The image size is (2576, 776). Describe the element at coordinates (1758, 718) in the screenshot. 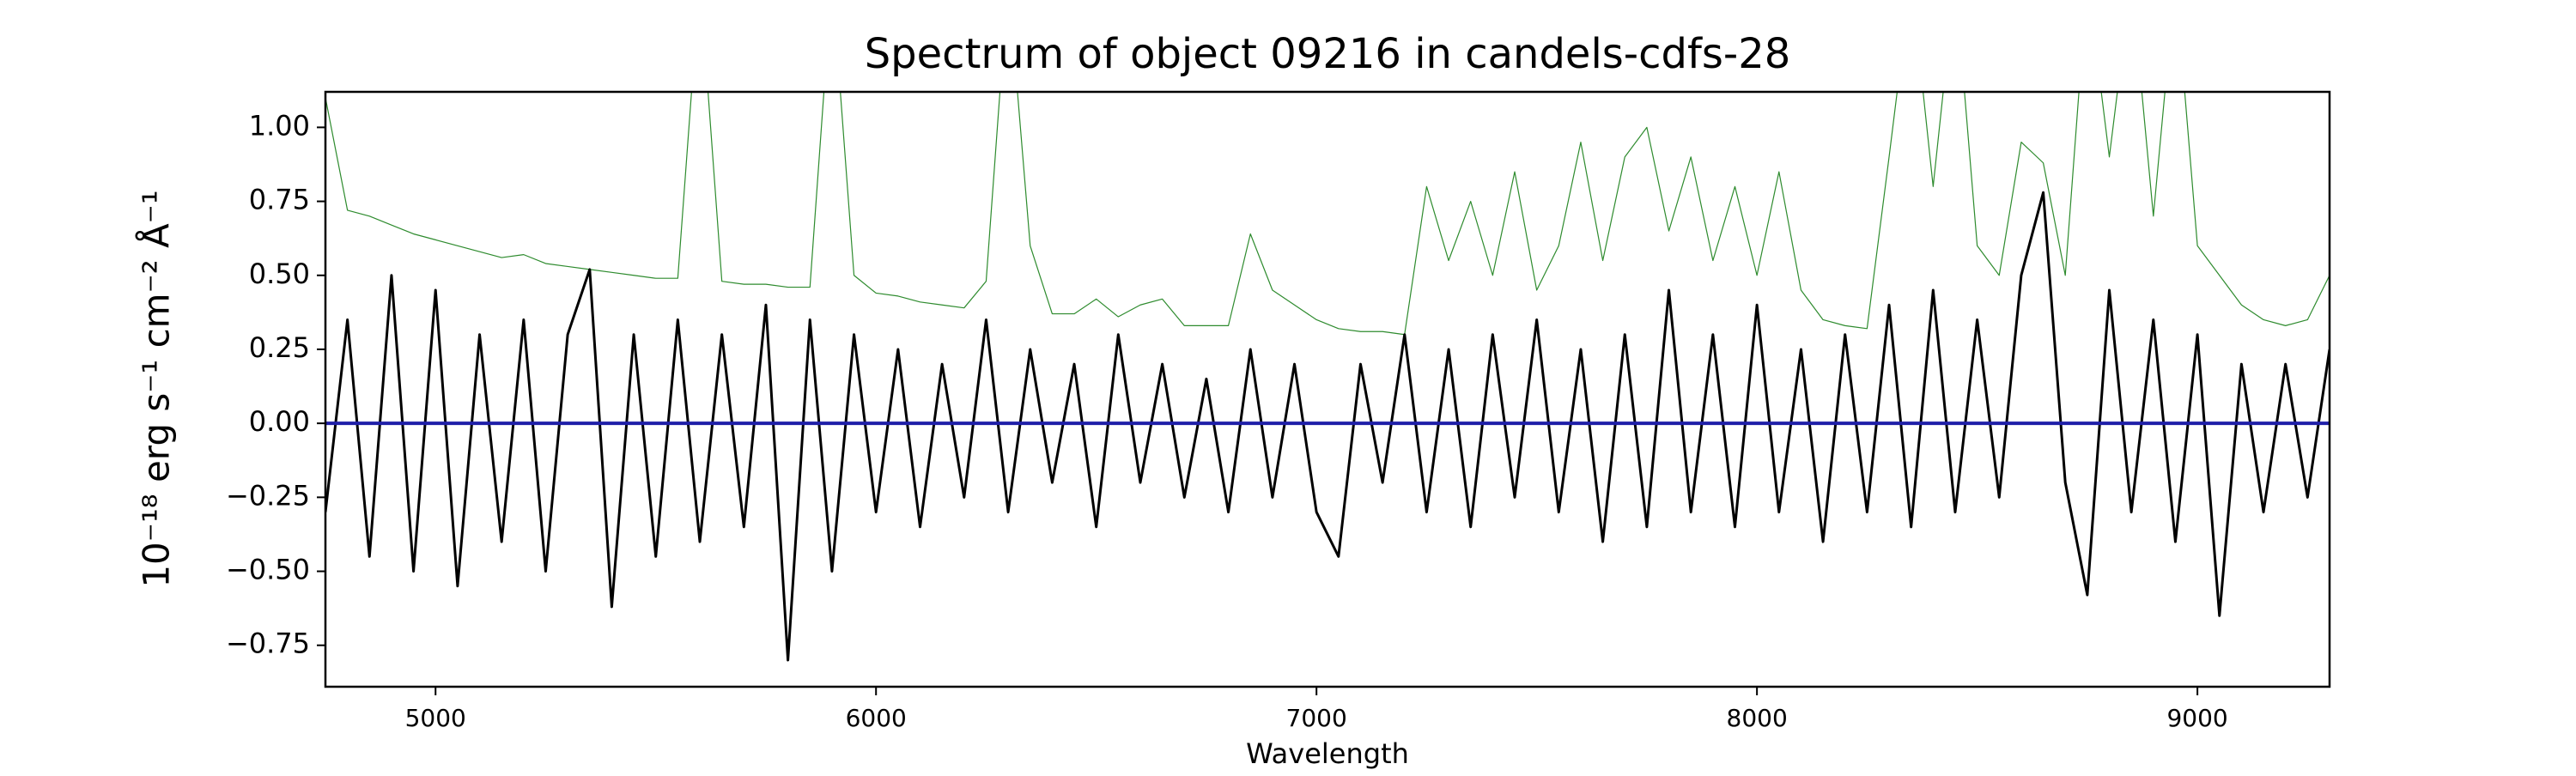

I see `x-tick-label: 8000` at that location.